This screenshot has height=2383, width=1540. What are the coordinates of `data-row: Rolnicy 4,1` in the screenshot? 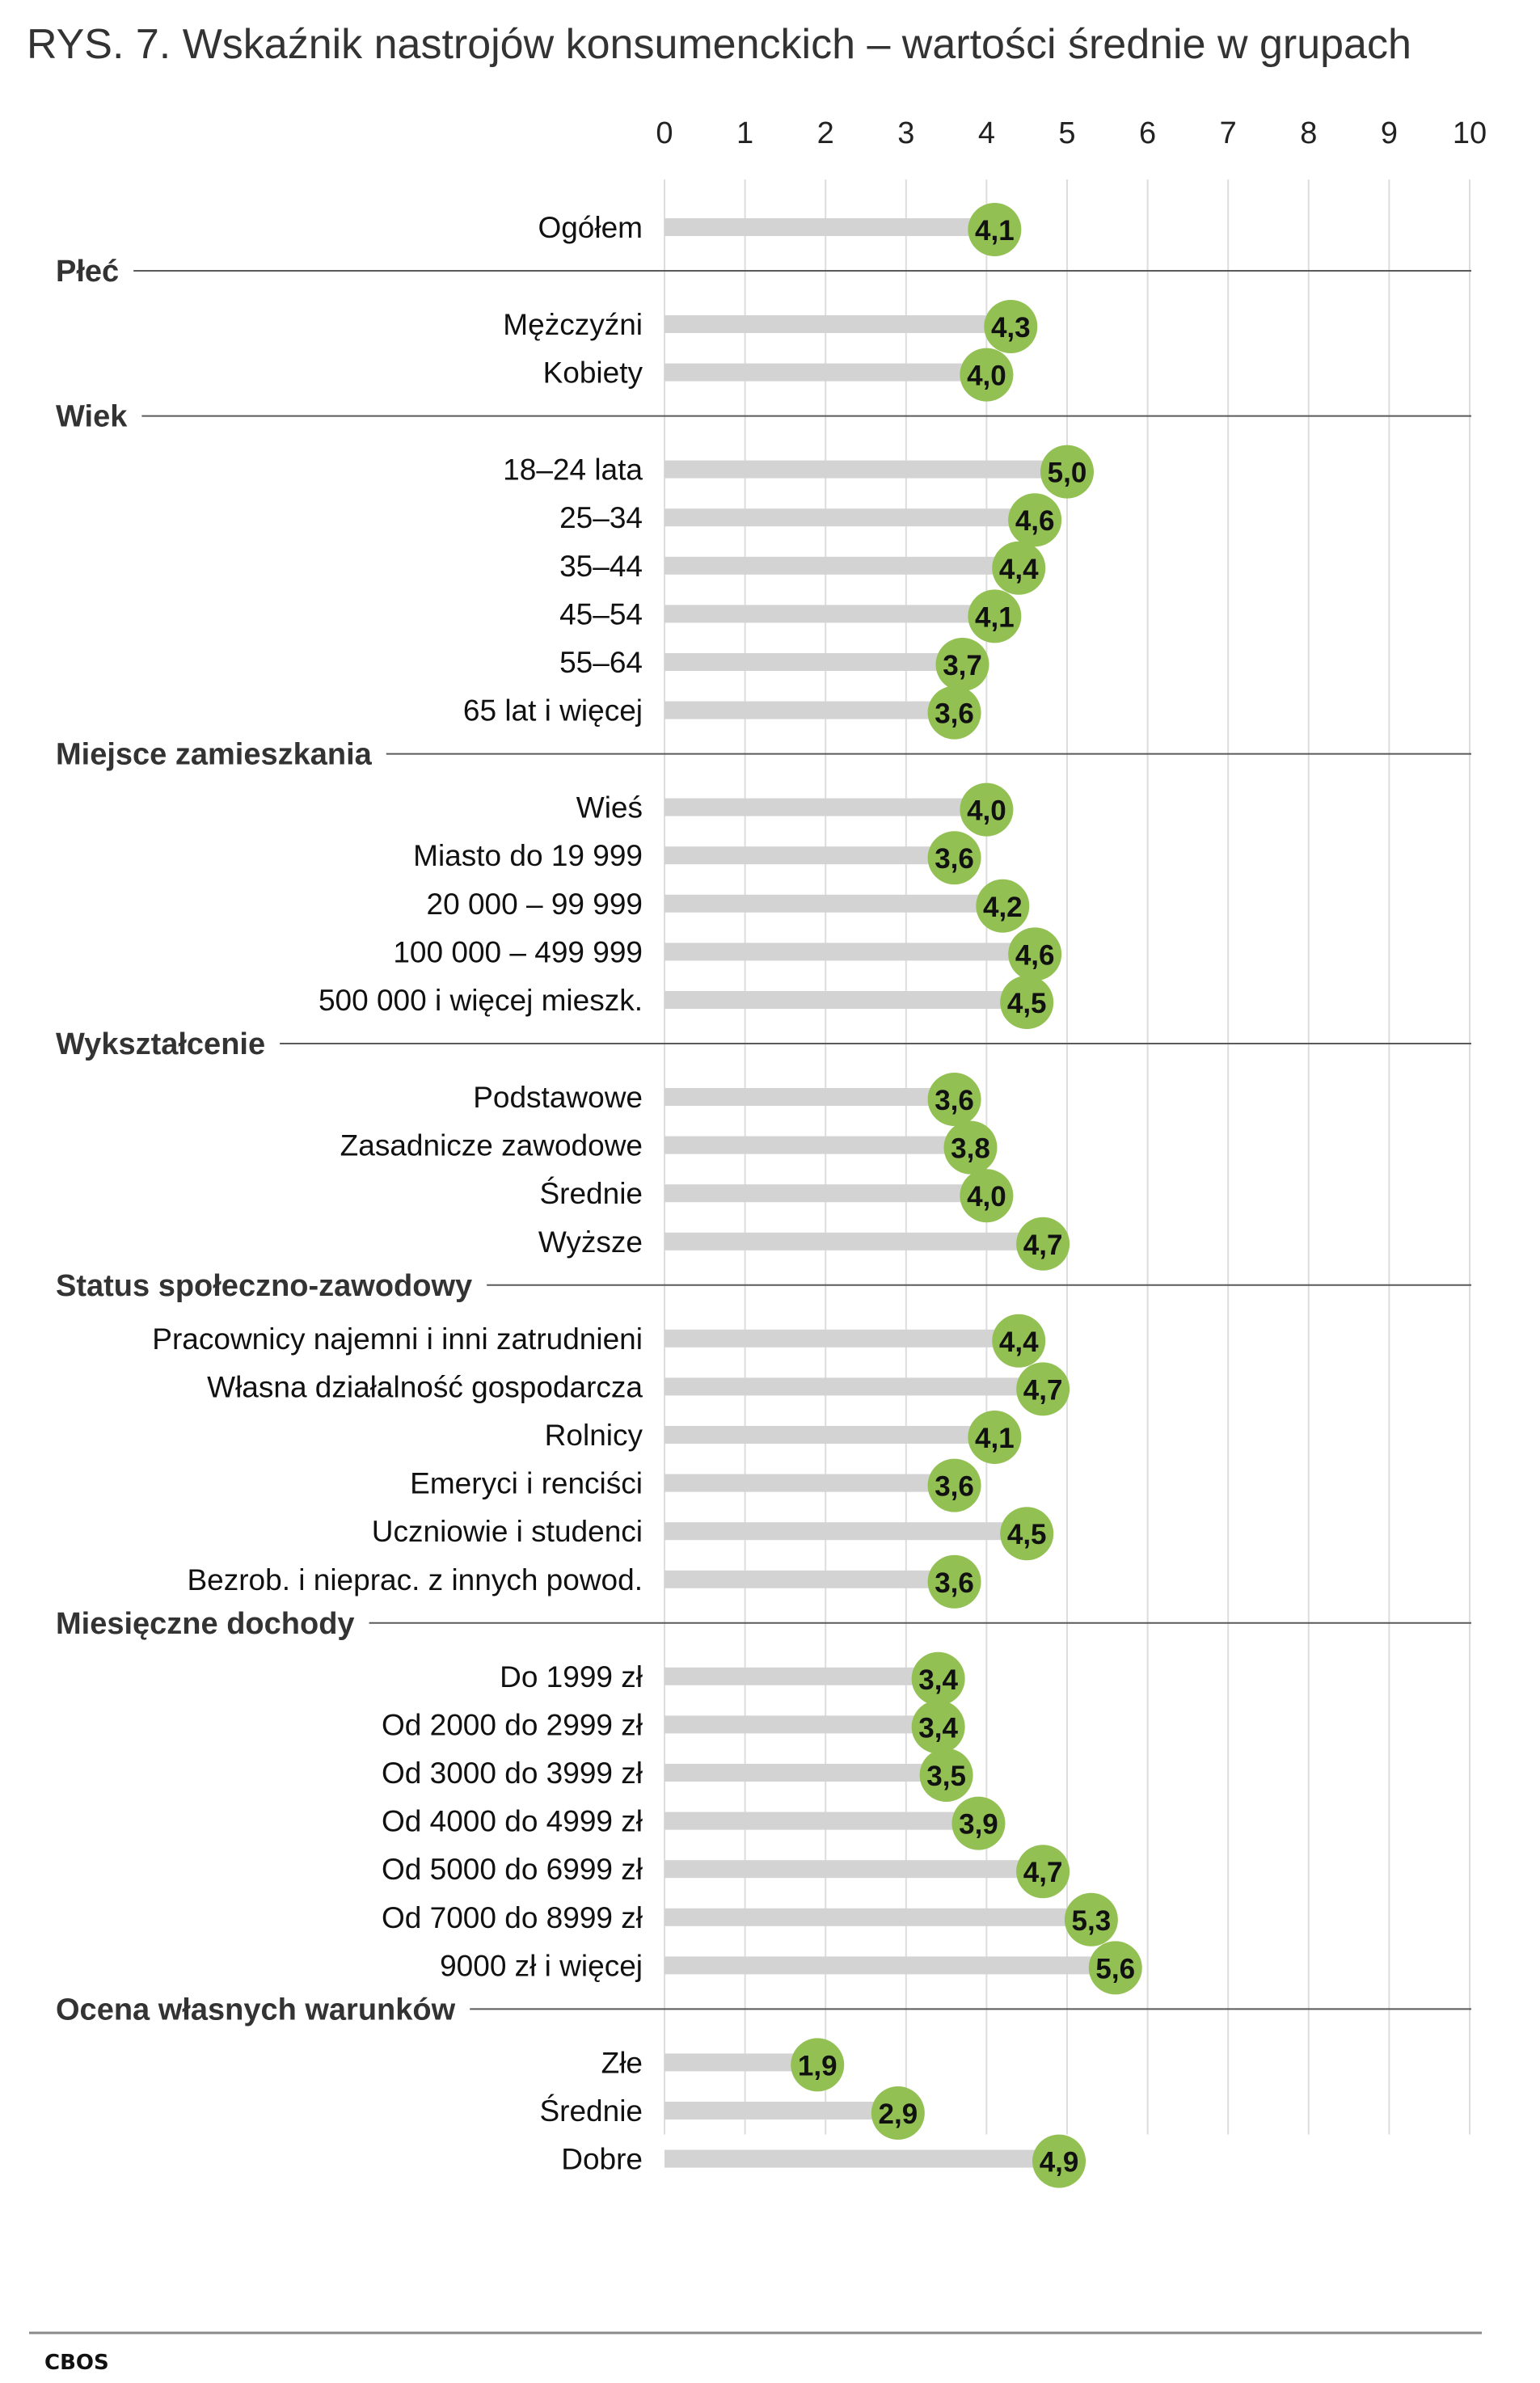 It's located at (784, 1437).